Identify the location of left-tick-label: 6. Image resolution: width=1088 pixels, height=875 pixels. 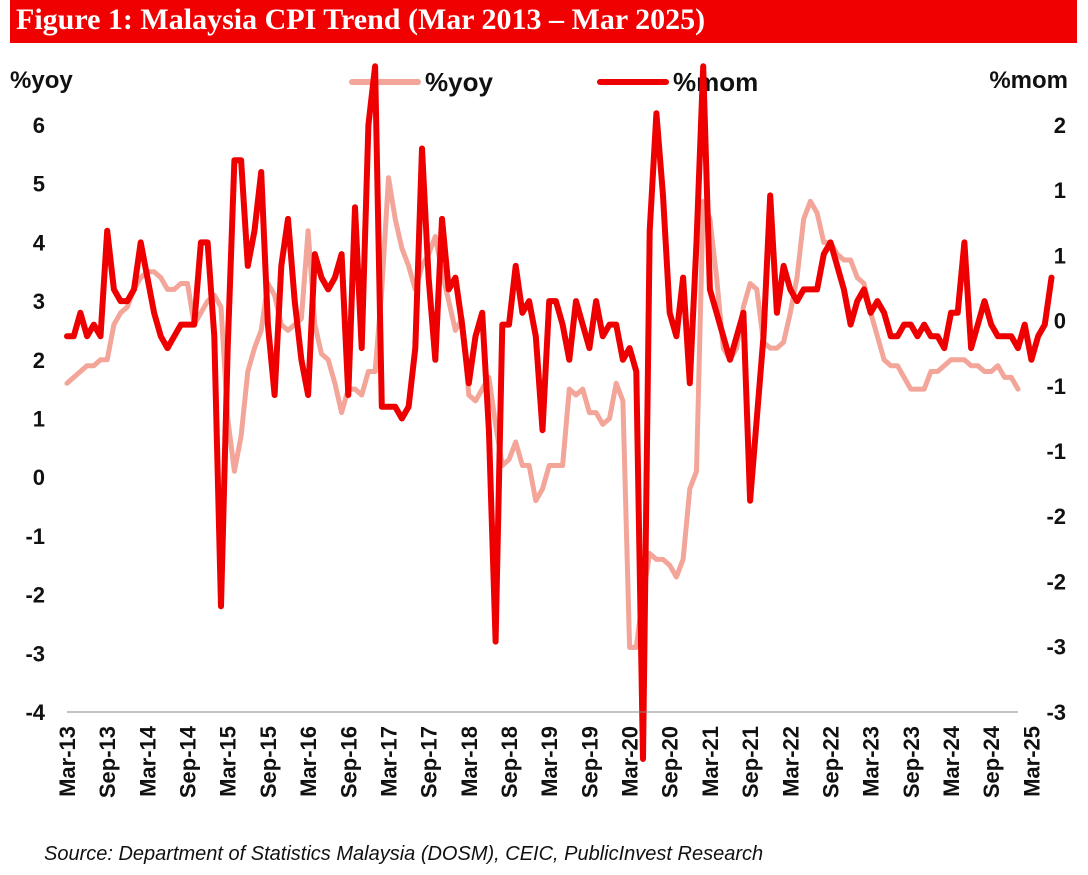
(39, 125).